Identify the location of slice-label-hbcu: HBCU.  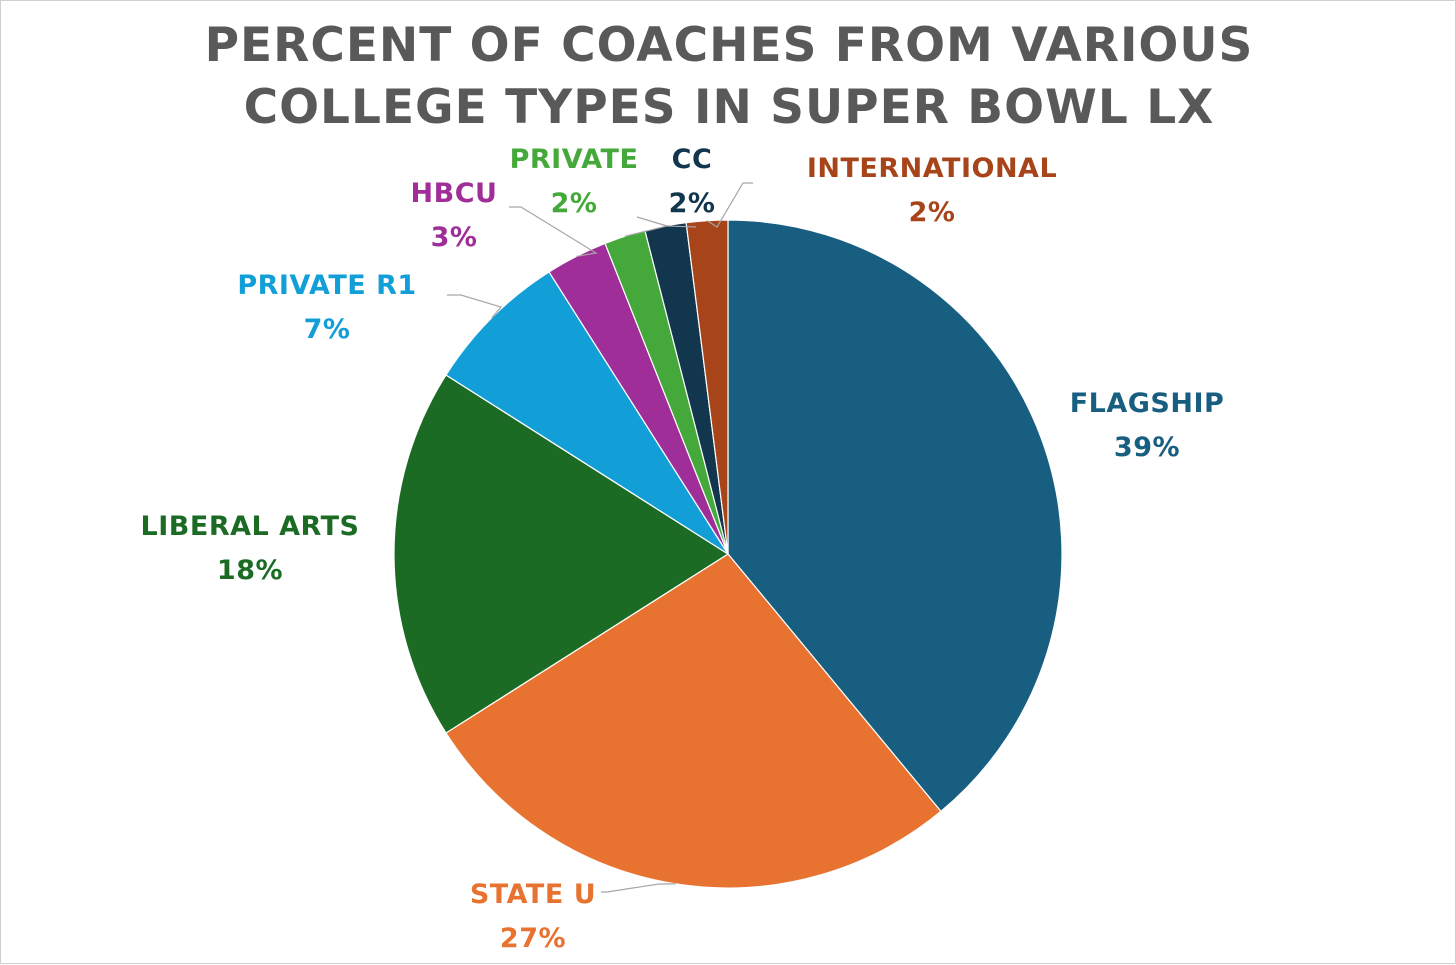
(454, 193).